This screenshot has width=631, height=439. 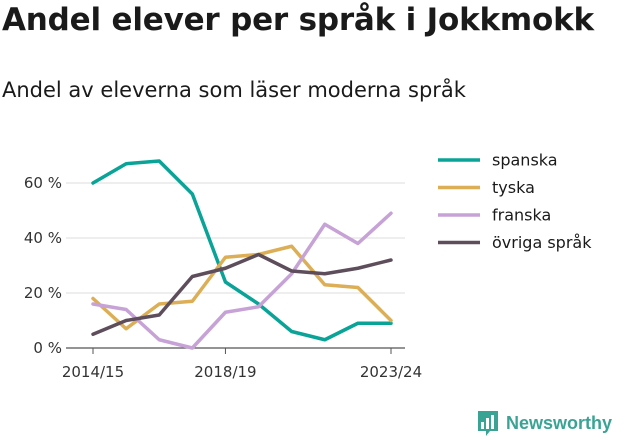 I want to click on legend: spanska tyska franska övriga språk, so click(x=515, y=201).